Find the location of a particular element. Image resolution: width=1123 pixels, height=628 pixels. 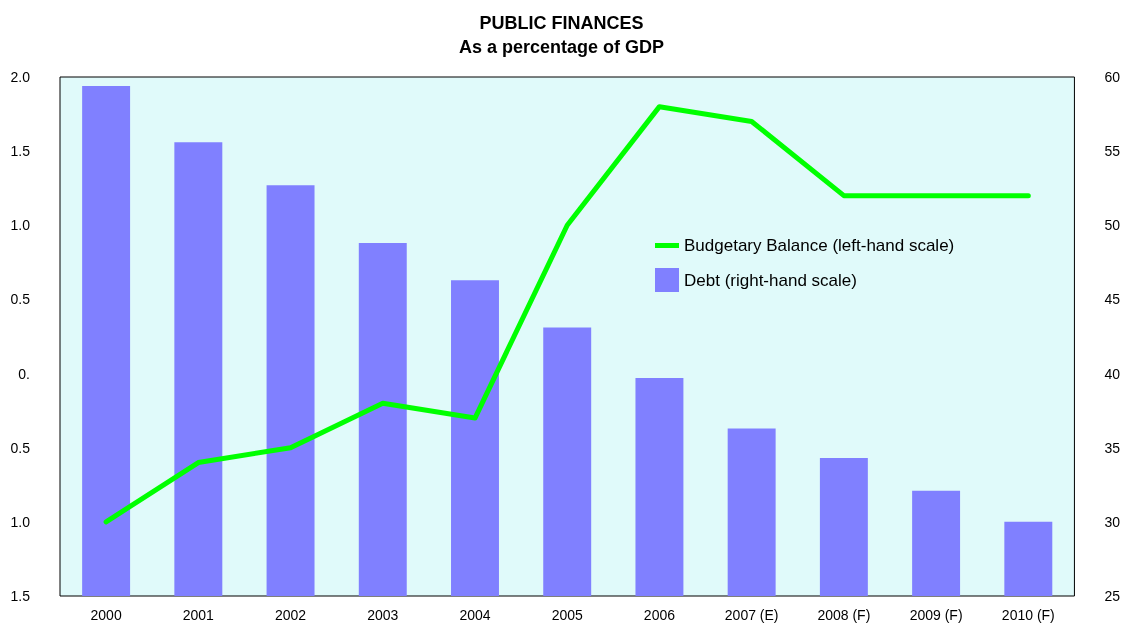

x-tick-label: 2004 is located at coordinates (475, 615).